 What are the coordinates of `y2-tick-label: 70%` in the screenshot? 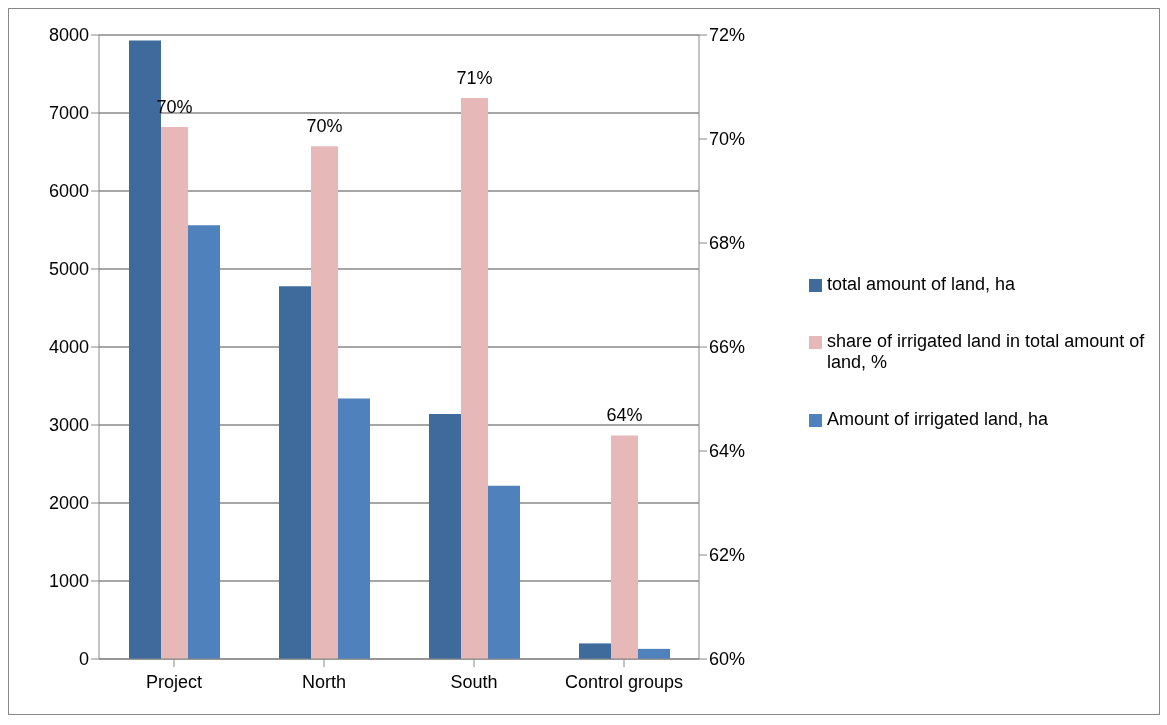 It's located at (727, 139).